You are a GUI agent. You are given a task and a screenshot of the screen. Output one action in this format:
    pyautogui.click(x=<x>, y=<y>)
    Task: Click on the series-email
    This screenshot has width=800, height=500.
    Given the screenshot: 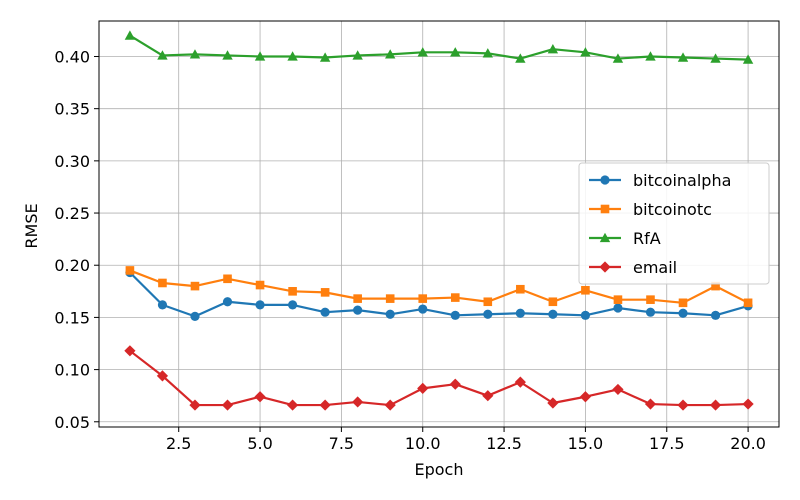 What is the action you would take?
    pyautogui.click(x=439, y=378)
    